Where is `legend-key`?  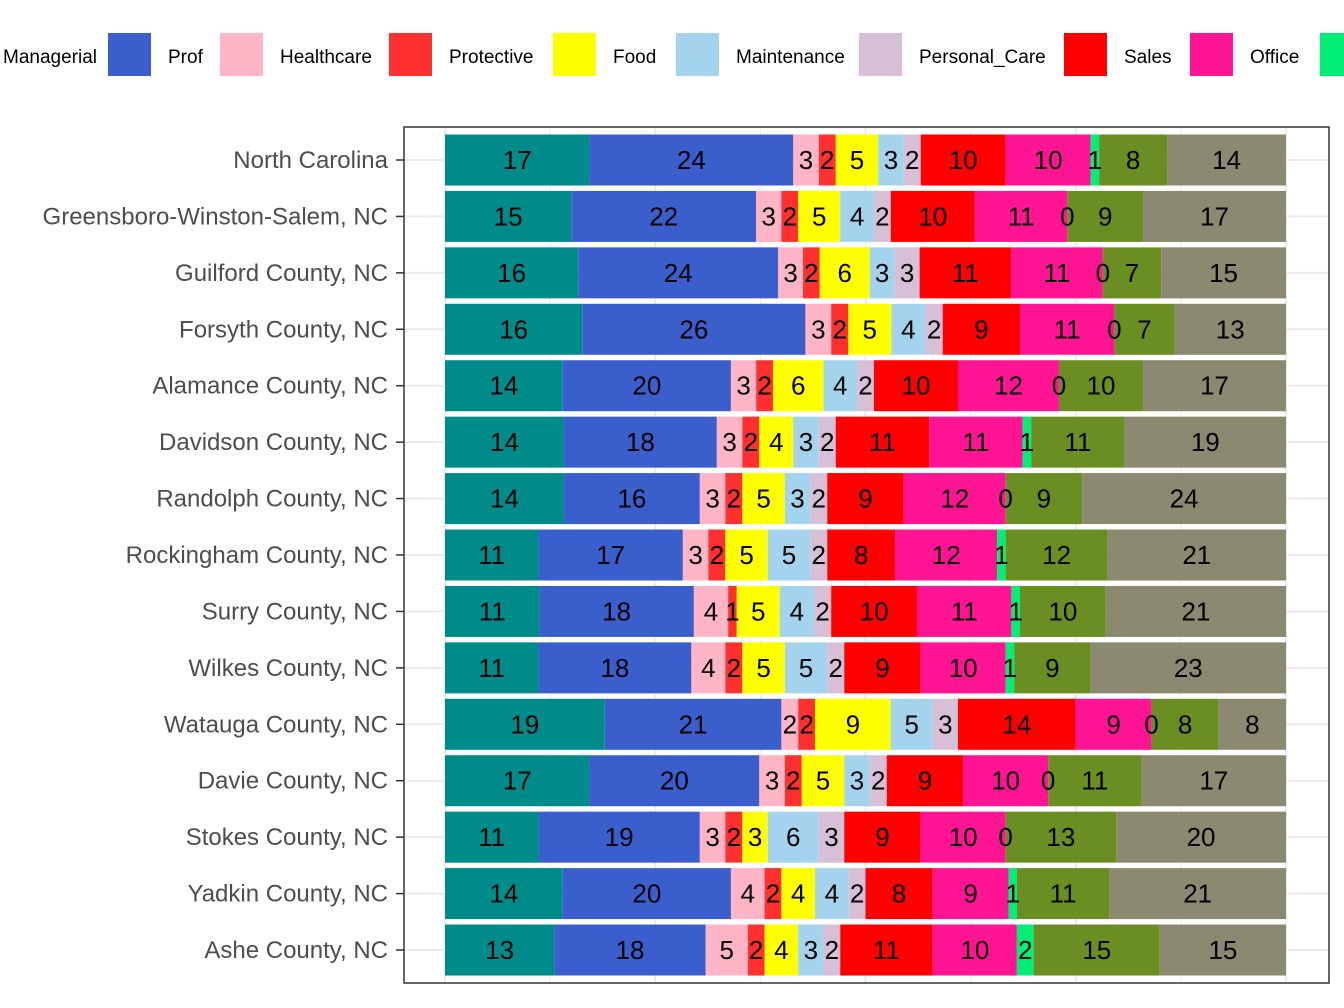
legend-key is located at coordinates (410, 54).